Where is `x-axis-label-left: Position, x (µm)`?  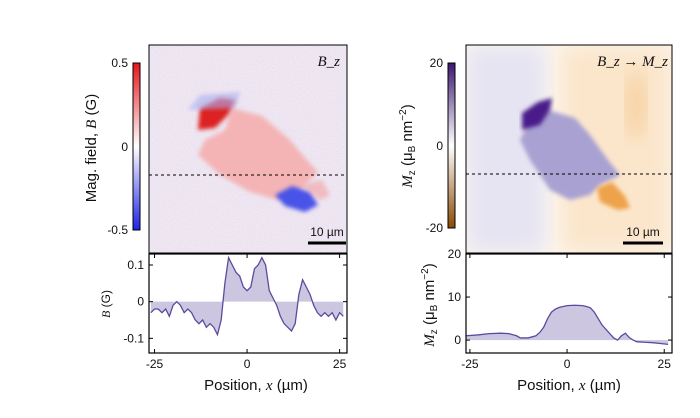
x-axis-label-left: Position, x (µm) is located at coordinates (256, 385).